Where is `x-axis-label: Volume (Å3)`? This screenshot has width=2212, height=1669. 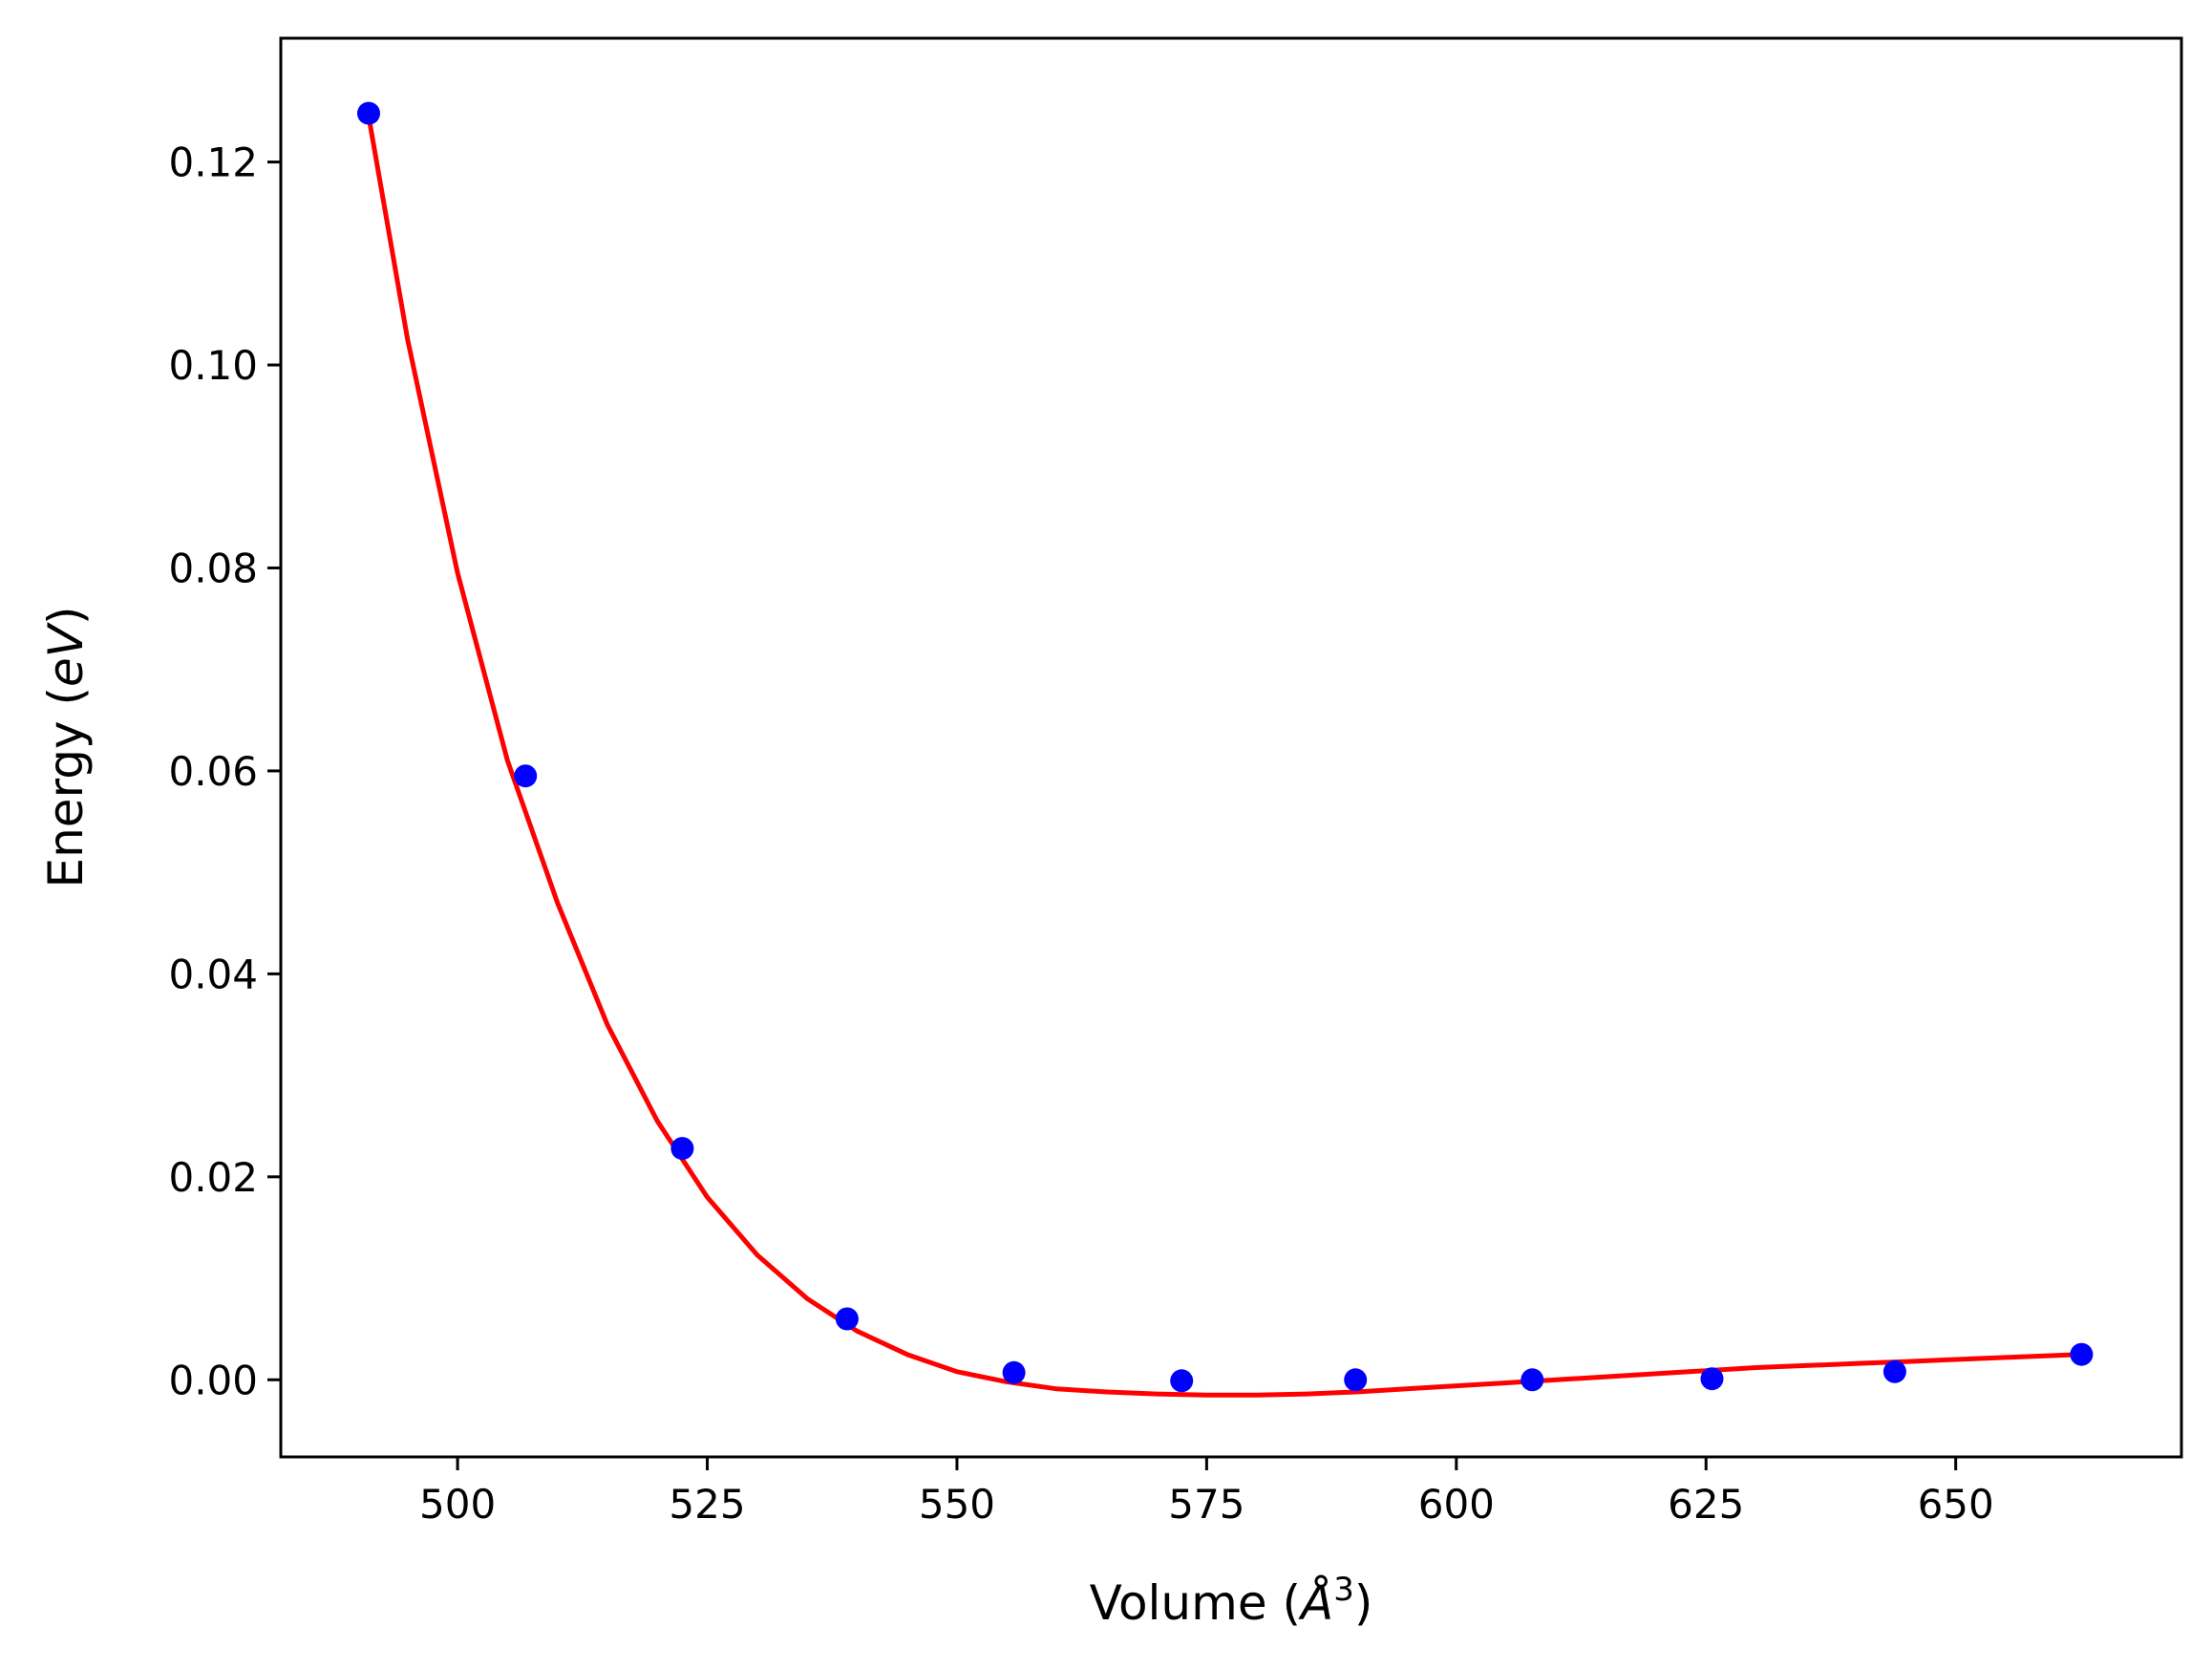 x-axis-label: Volume (Å3) is located at coordinates (1231, 1601).